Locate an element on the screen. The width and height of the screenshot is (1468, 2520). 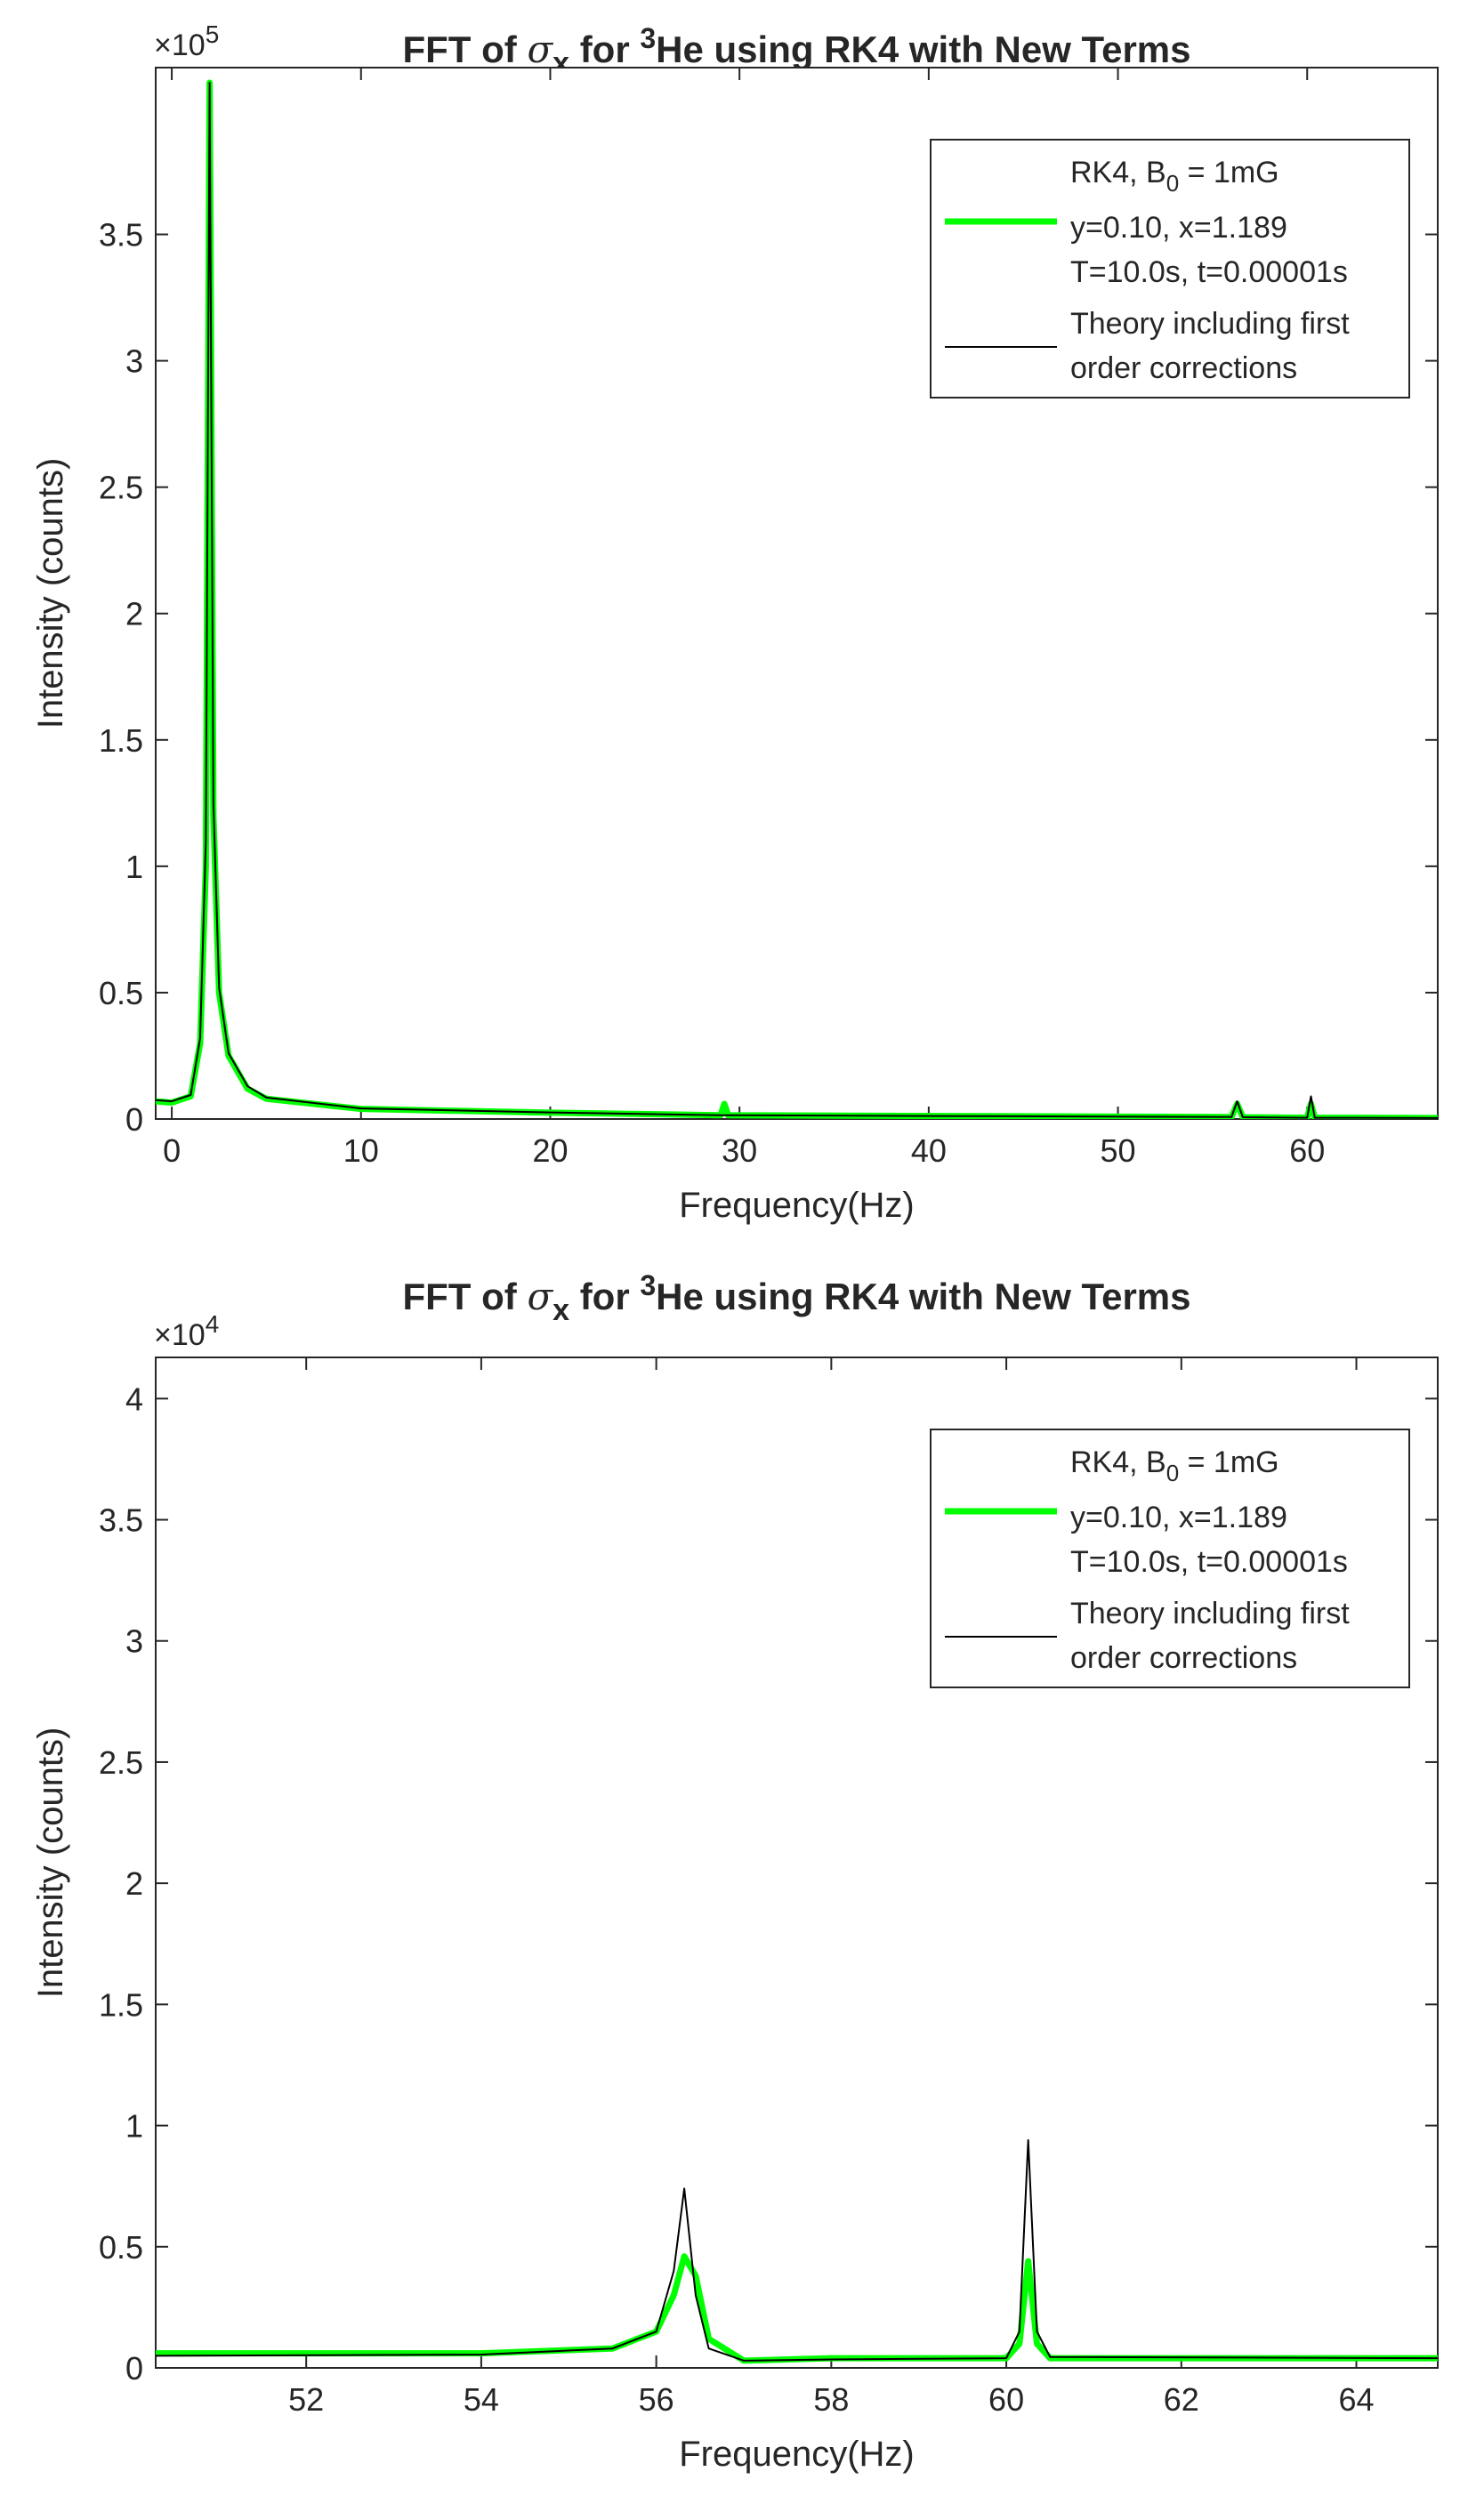
x-tick-label: 52 is located at coordinates (306, 2399).